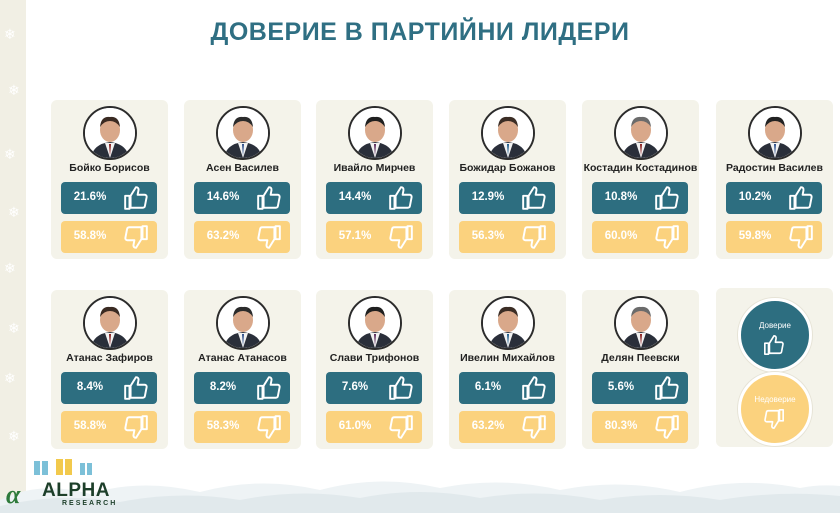  Describe the element at coordinates (775, 399) in the screenshot. I see `legend-distrust-label: Недоверие` at that location.